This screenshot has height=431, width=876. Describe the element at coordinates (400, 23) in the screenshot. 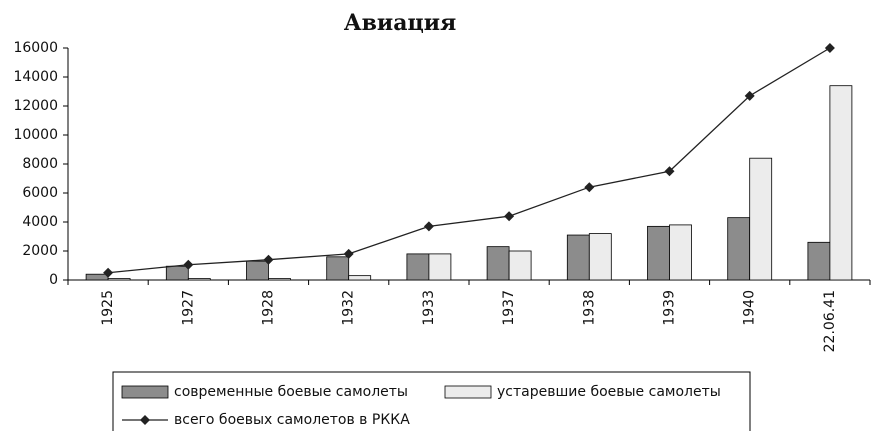

I see `chart-title: Авиация` at that location.